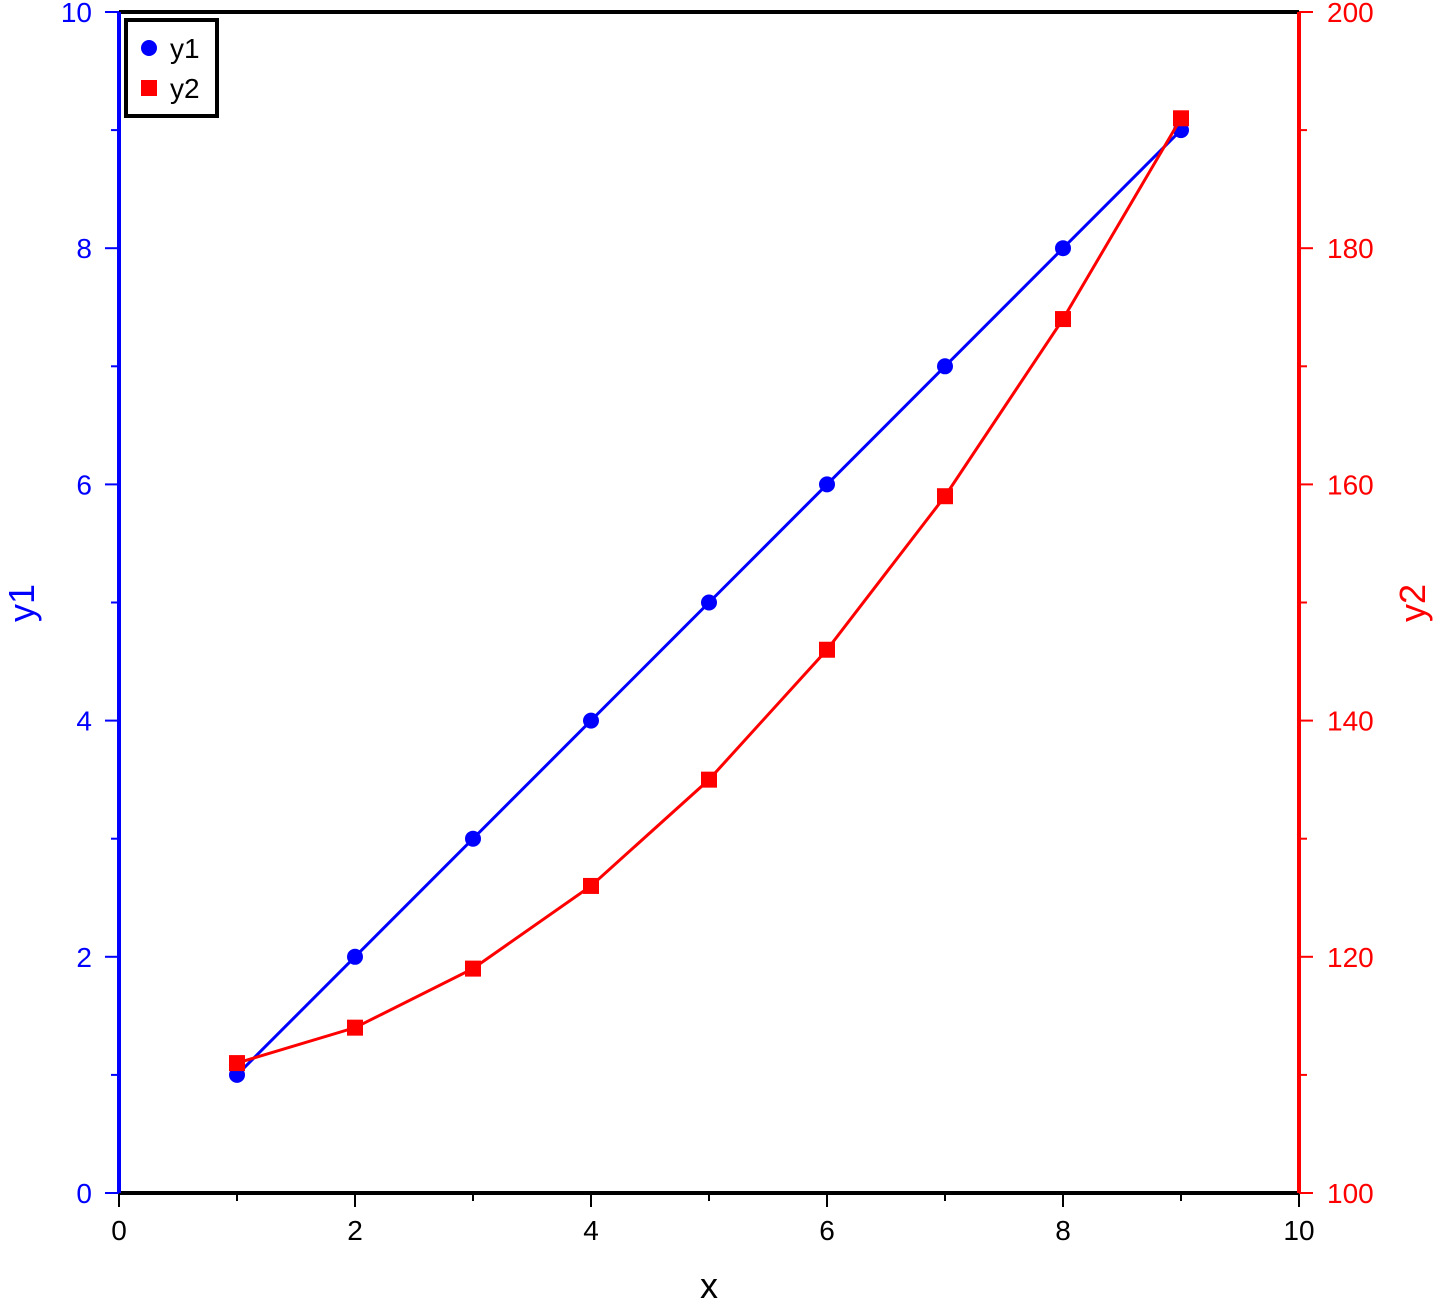 This screenshot has height=1300, width=1448. I want to click on x-tick-label: 0, so click(119, 1230).